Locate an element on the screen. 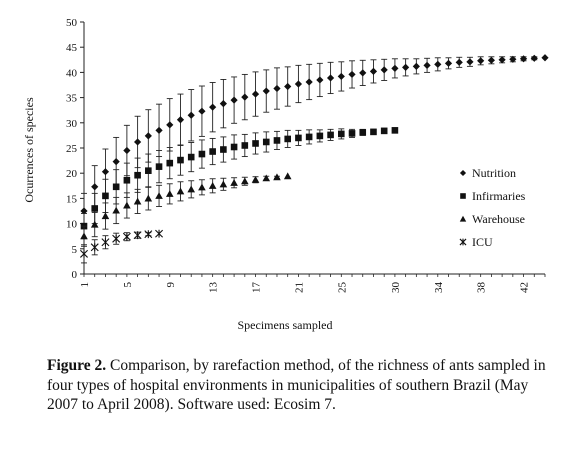 The image size is (580, 451). legend-label-nutrition: Nutrition is located at coordinates (494, 173).